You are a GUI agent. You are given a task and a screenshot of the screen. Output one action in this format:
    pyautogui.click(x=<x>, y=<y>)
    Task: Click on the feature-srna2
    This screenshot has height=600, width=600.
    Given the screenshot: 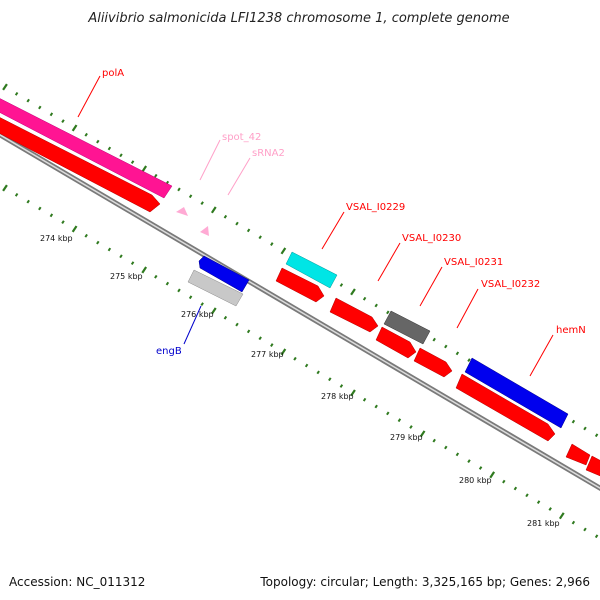 What is the action you would take?
    pyautogui.click(x=204, y=231)
    